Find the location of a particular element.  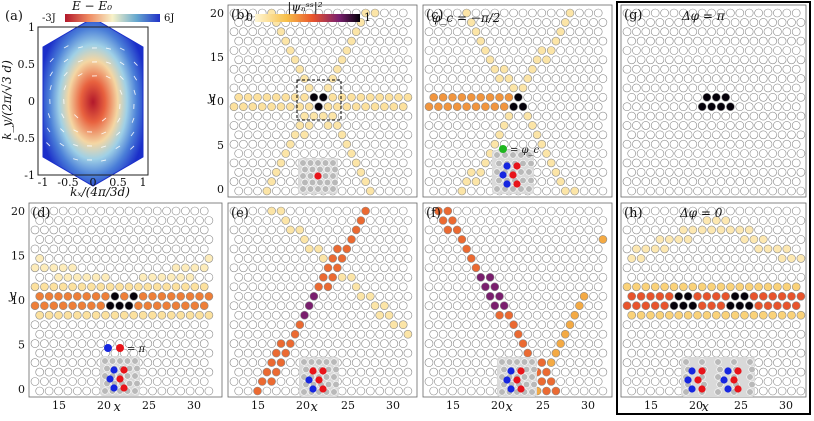

inset-site is located at coordinates (524, 362).